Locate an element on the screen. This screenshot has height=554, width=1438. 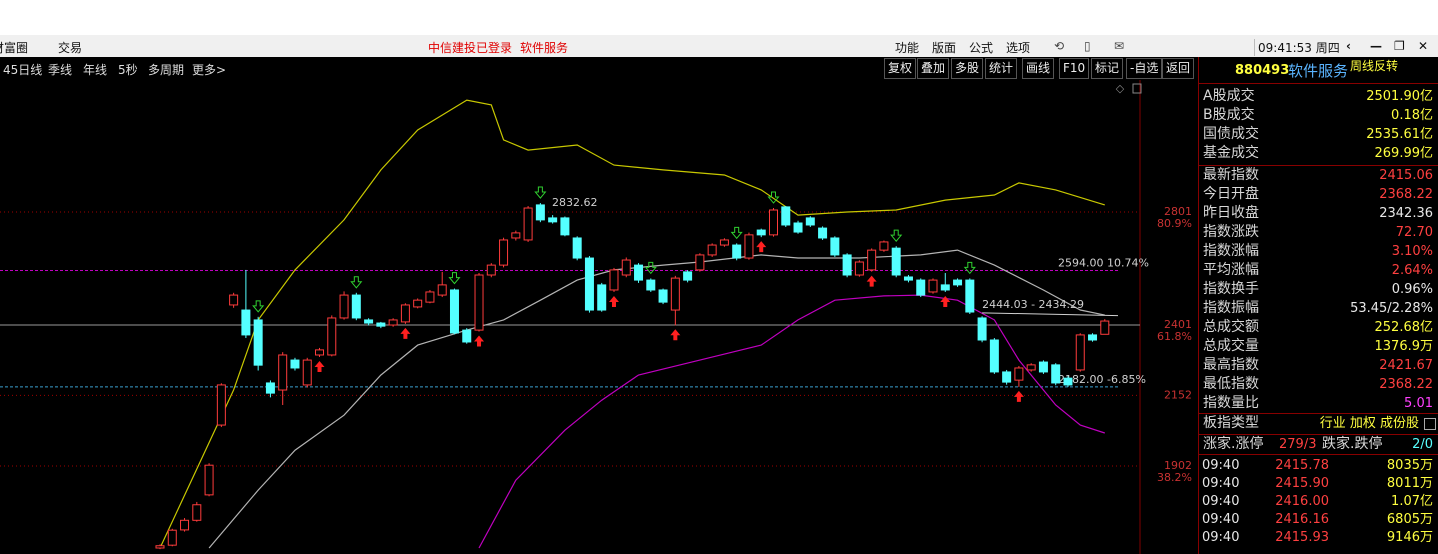
info-label: 最低指数 is located at coordinates (1231, 384).